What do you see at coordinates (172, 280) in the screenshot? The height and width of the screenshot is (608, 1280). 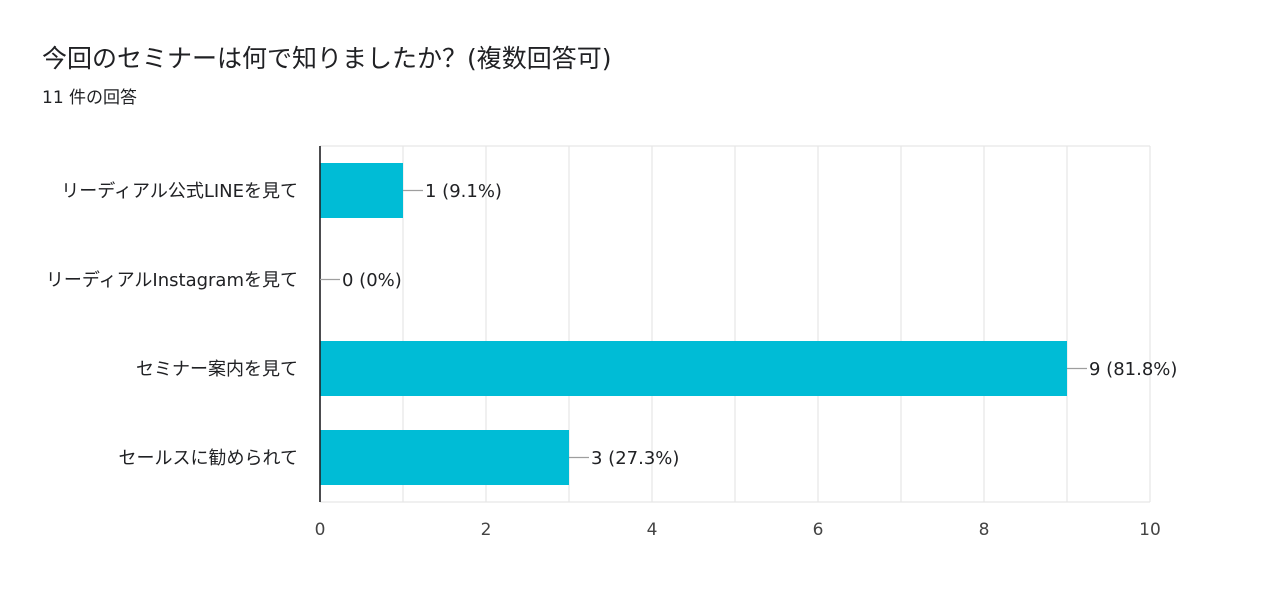 I see `category-label: リーディアルInstagramを見て` at bounding box center [172, 280].